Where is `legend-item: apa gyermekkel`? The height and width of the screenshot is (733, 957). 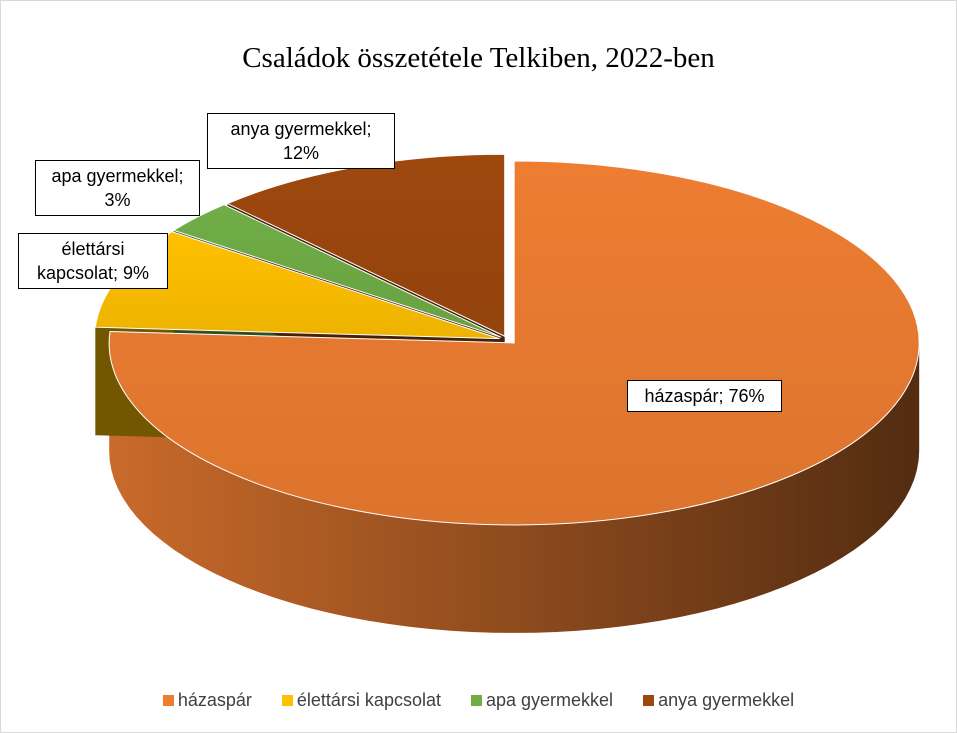 legend-item: apa gyermekkel is located at coordinates (542, 700).